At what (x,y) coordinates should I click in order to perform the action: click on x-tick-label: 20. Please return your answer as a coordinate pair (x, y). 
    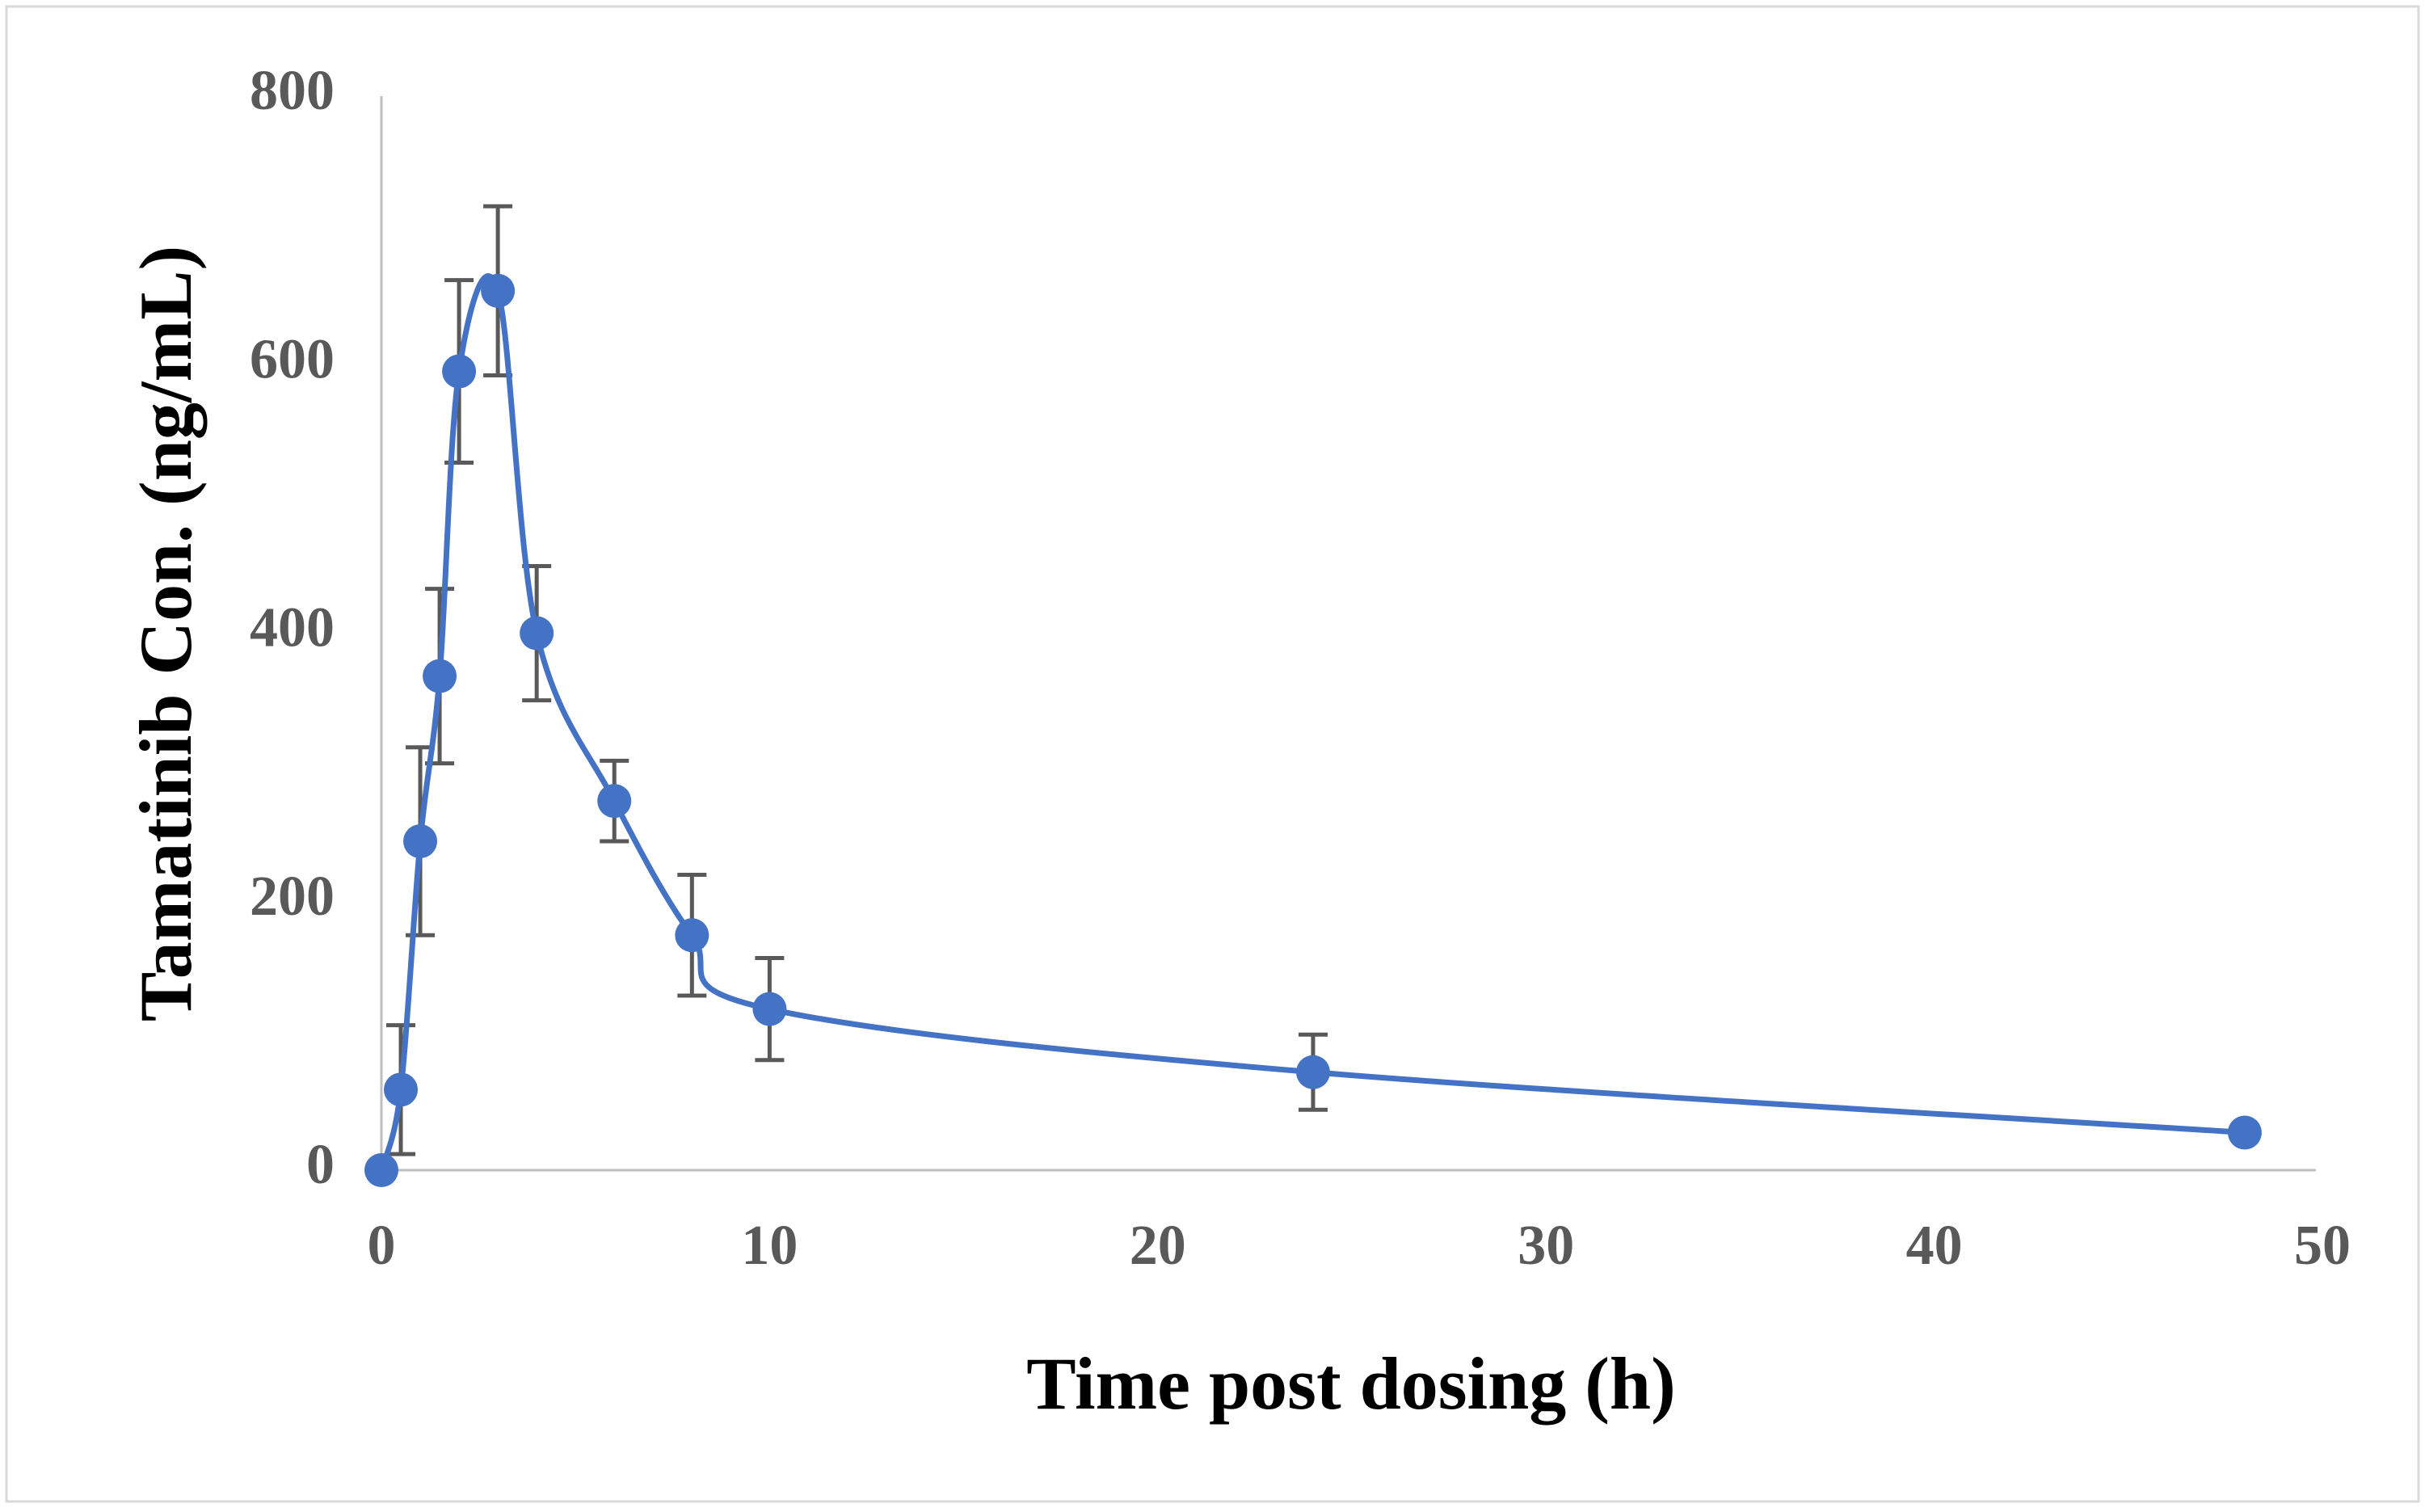
    Looking at the image, I should click on (1158, 1246).